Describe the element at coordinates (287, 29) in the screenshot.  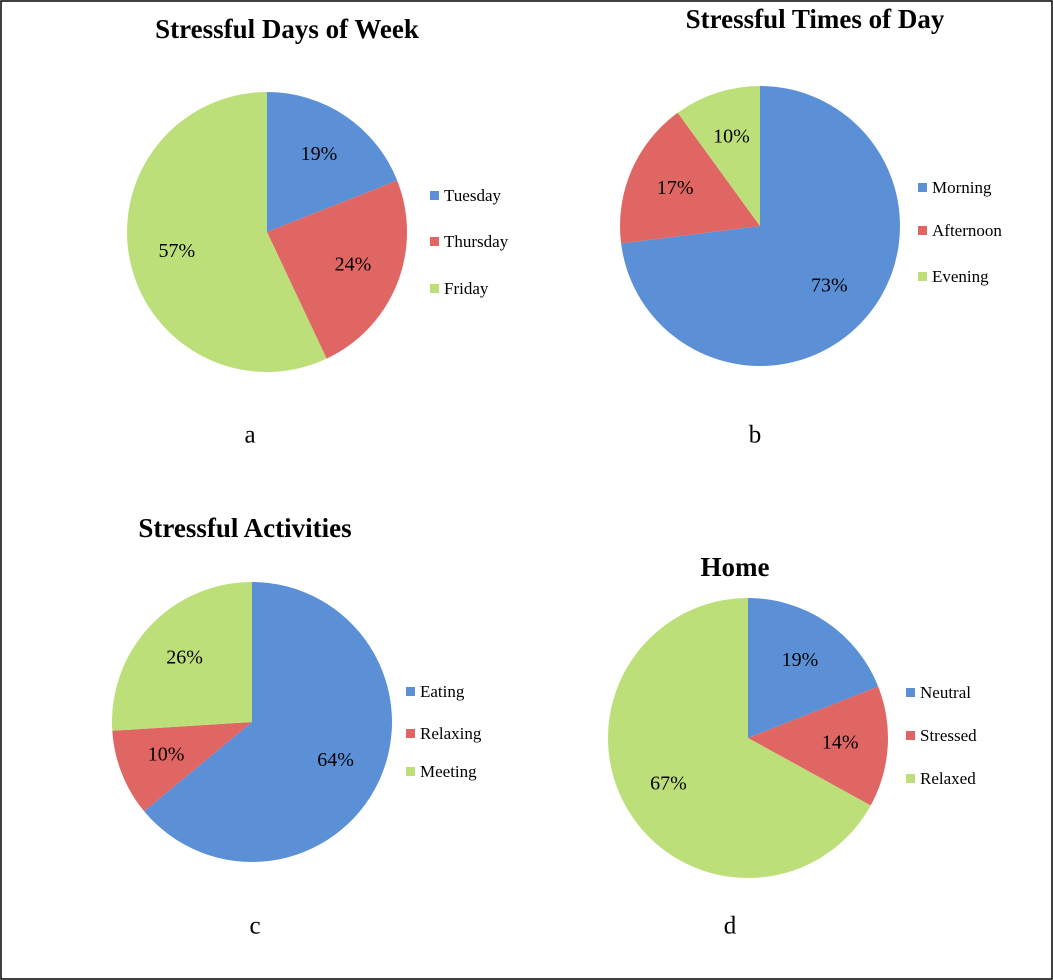
I see `chart-title: Stressful Days of Week` at that location.